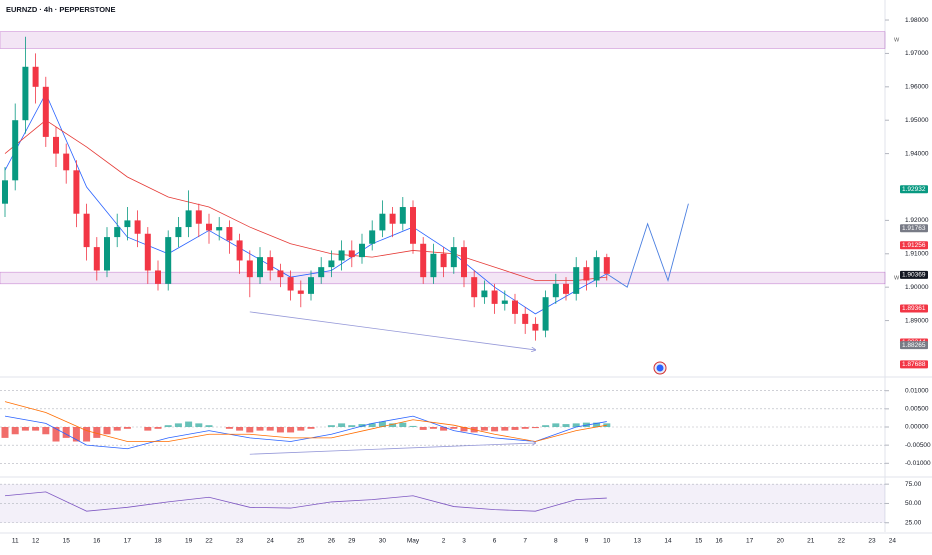 The width and height of the screenshot is (932, 555). What do you see at coordinates (587, 541) in the screenshot?
I see `x-tick-label: 9` at bounding box center [587, 541].